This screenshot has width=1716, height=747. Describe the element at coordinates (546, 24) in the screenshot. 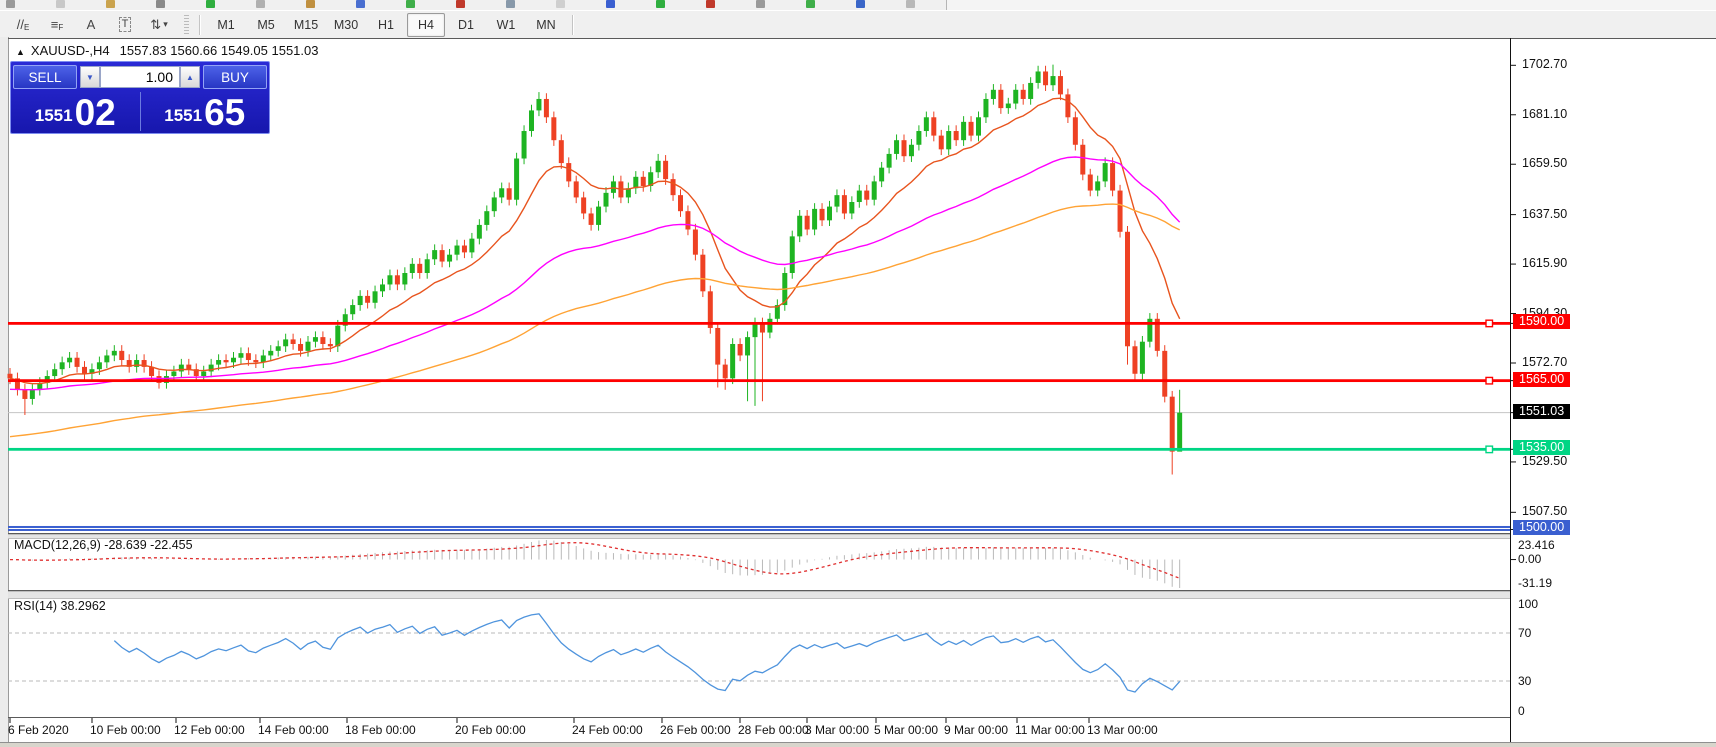

I see `timeframe-button-mn: MN` at that location.